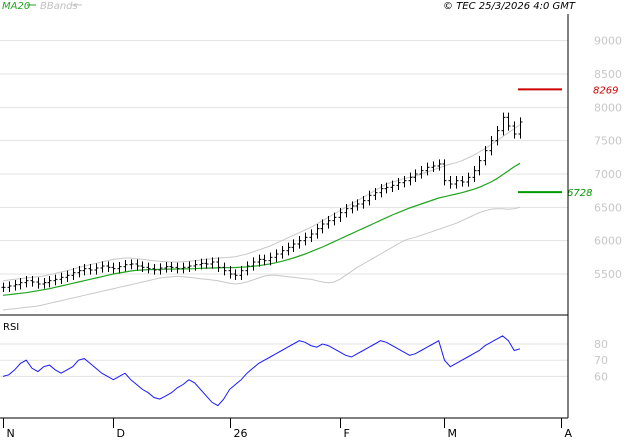  I want to click on legend-ma20: MA20, so click(16, 6).